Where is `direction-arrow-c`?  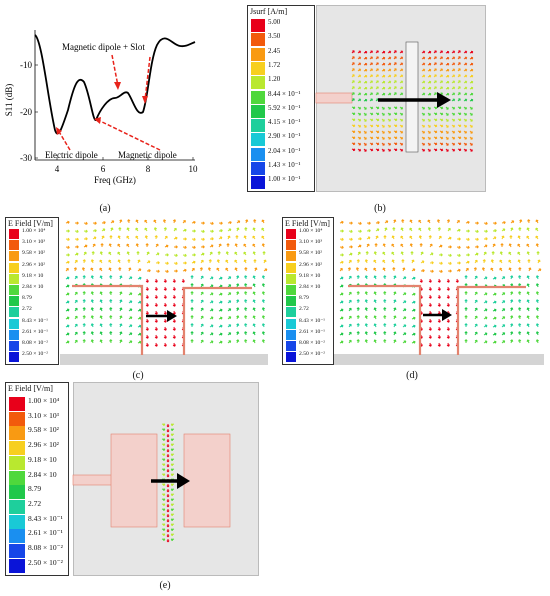
direction-arrow-c is located at coordinates (161, 316).